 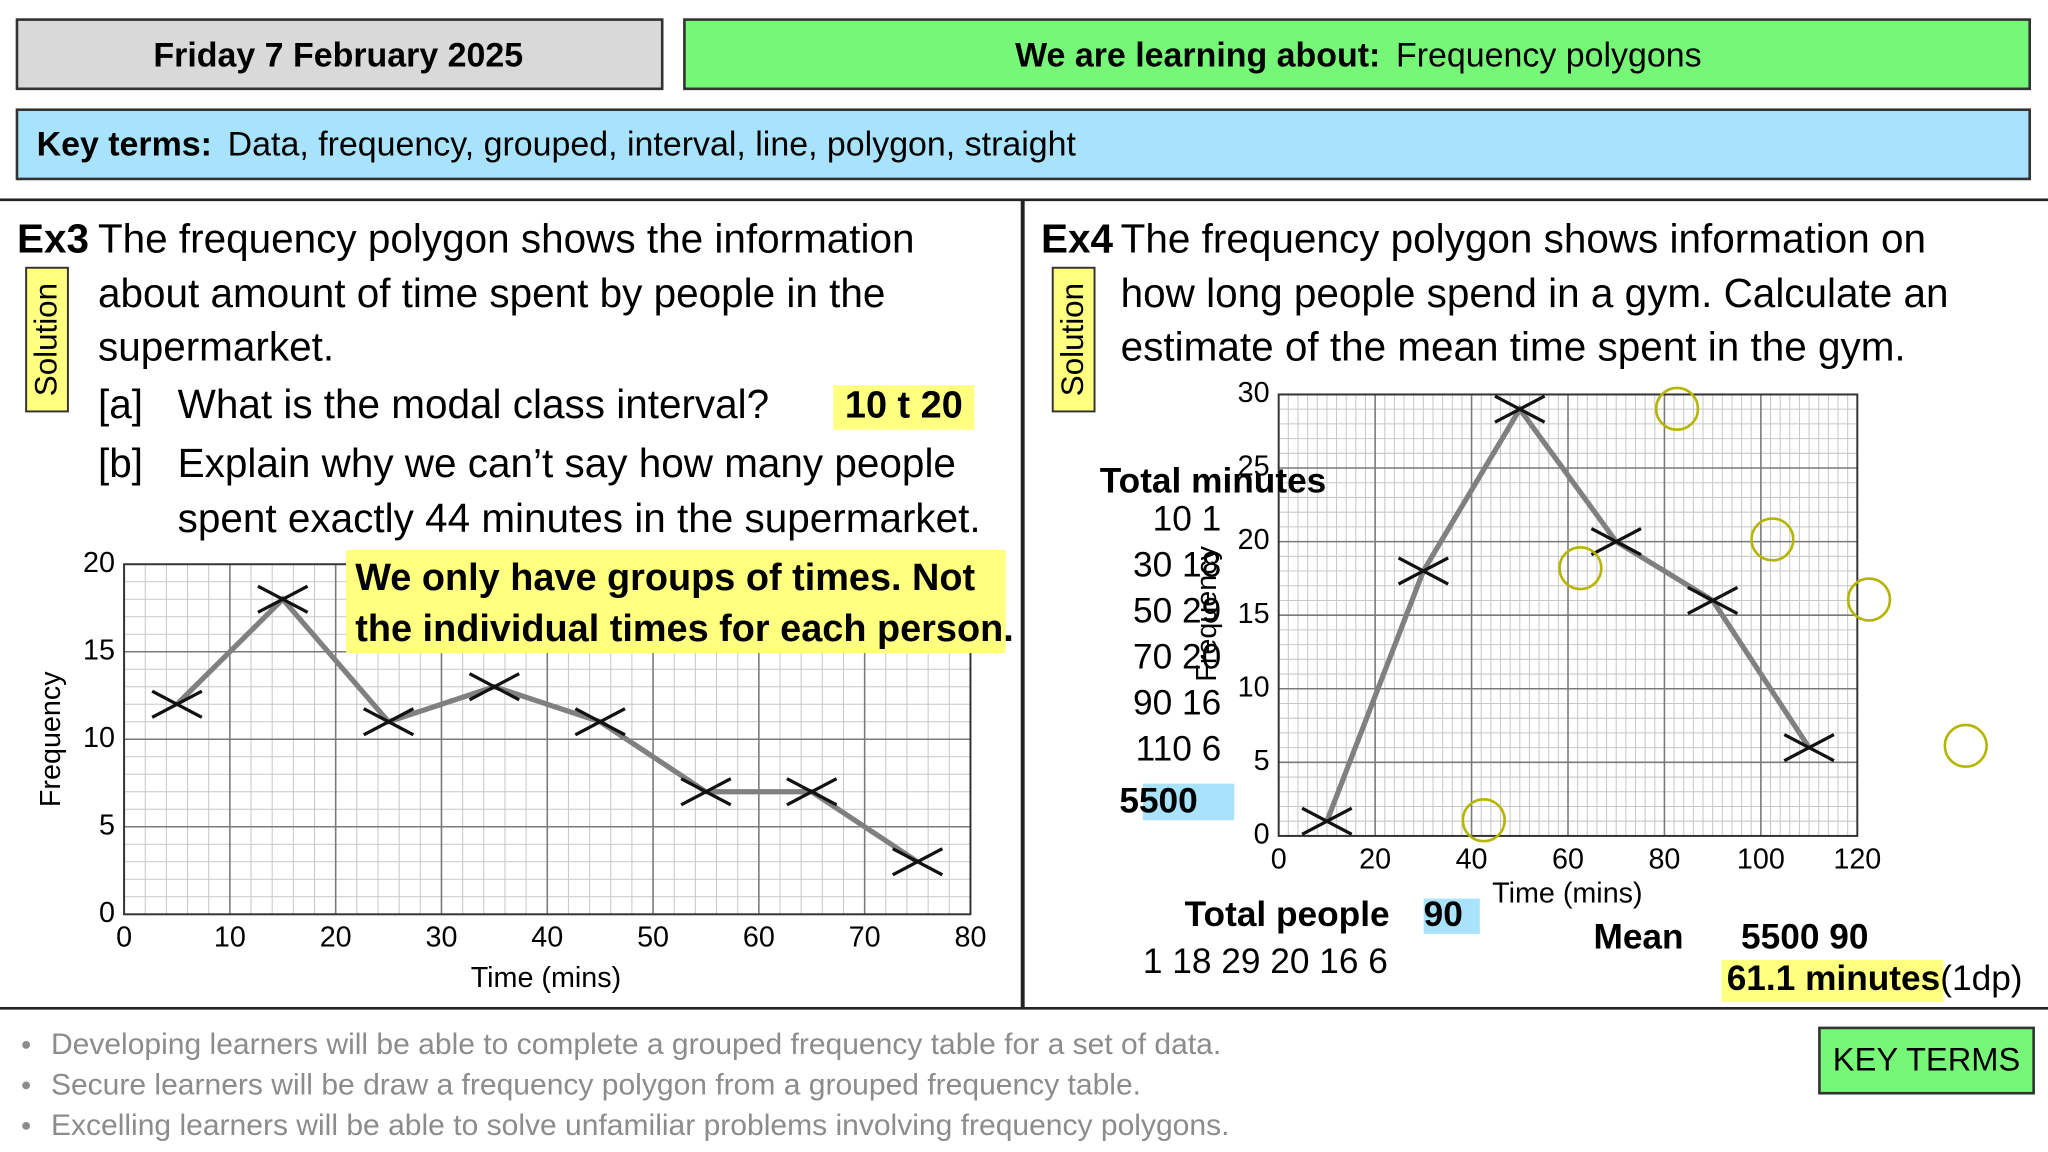 I want to click on ex-label: Ex4, so click(x=1077, y=238).